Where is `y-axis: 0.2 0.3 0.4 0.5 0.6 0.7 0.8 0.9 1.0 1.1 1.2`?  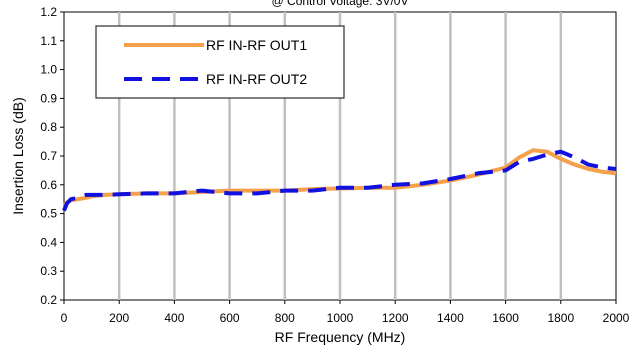 y-axis: 0.2 0.3 0.4 0.5 0.6 0.7 0.8 0.9 1.0 1.1 1.2 is located at coordinates (52, 156).